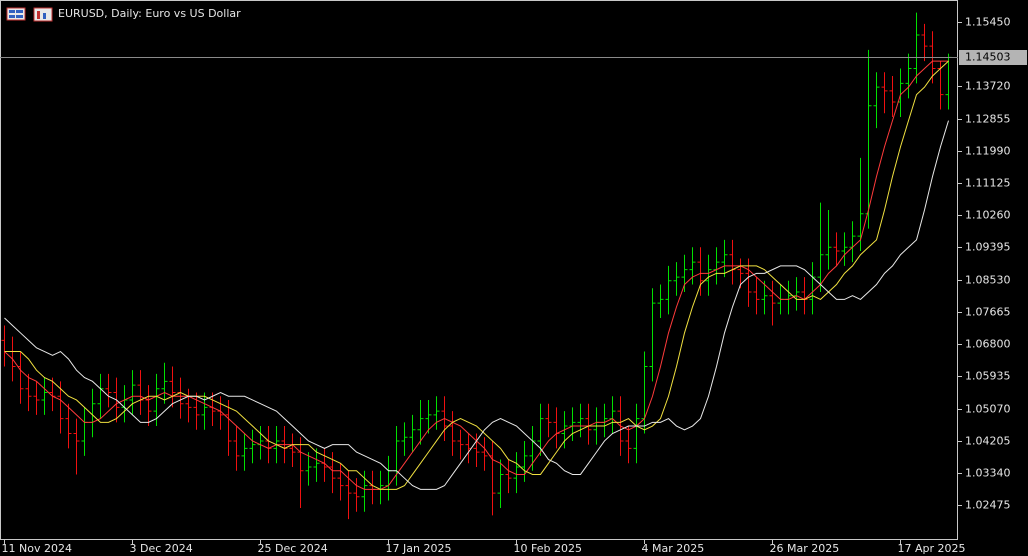 The height and width of the screenshot is (556, 1028). I want to click on title-icons, so click(29, 14).